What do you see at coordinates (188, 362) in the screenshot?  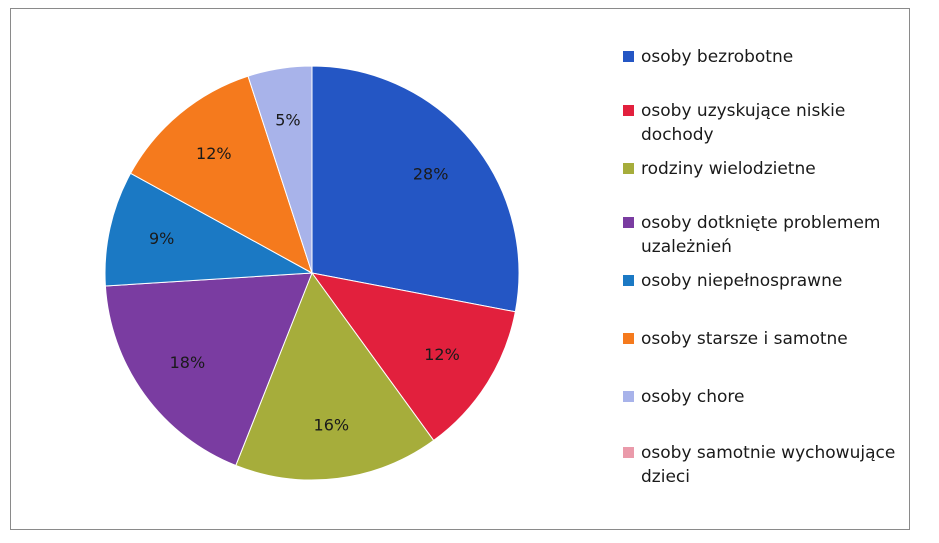 I see `data-label-4: 18%` at bounding box center [188, 362].